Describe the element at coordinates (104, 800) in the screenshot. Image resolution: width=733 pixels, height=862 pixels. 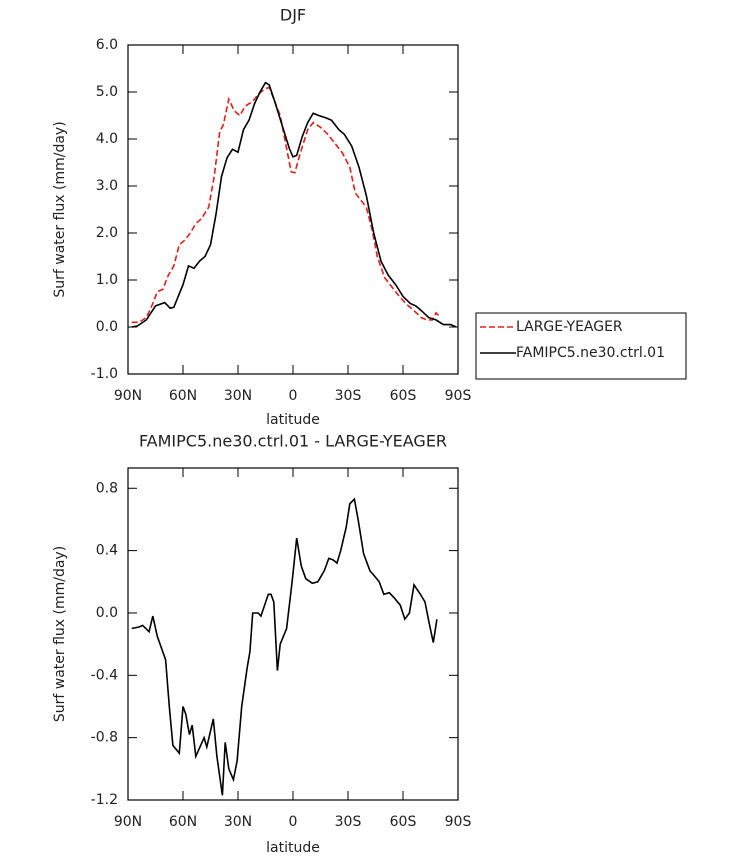
I see `y-tick-label: -1.2` at that location.